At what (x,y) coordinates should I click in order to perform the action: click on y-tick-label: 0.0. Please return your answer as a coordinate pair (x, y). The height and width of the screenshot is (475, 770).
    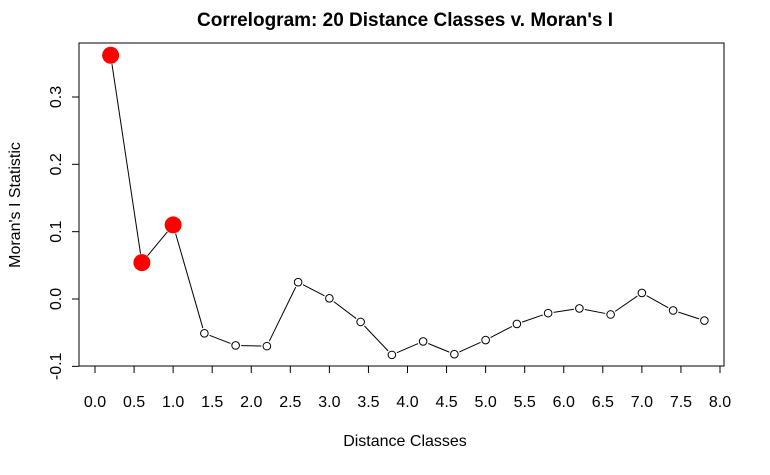
    Looking at the image, I should click on (56, 299).